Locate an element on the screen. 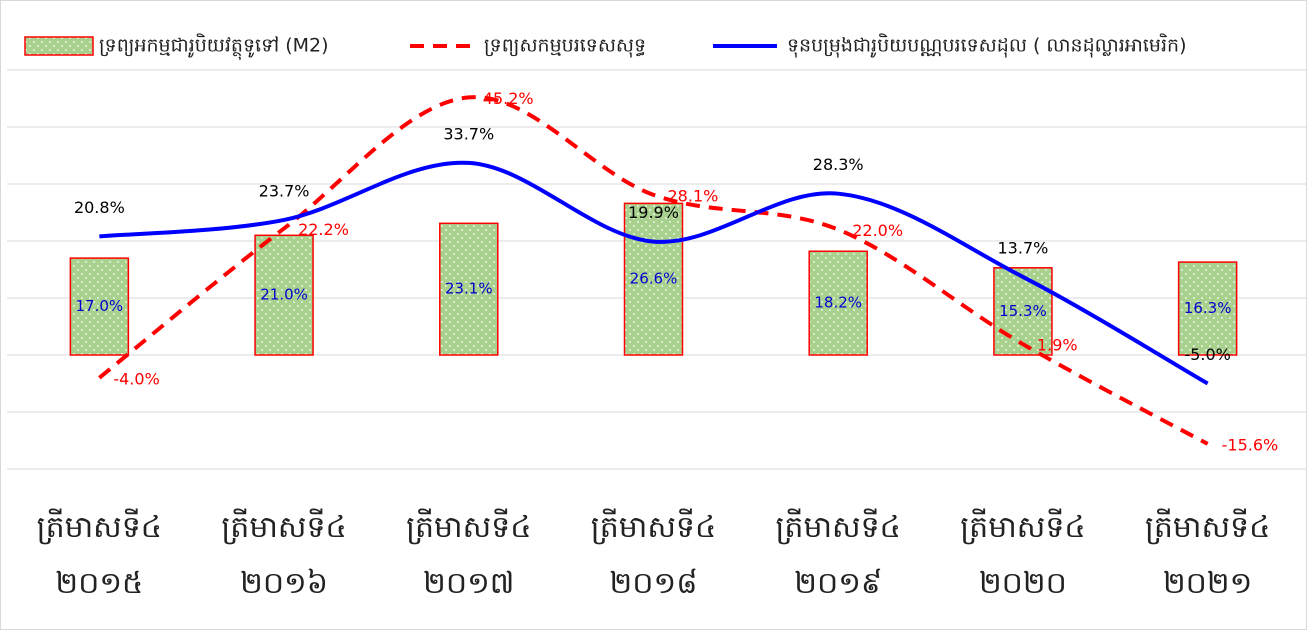 This screenshot has width=1307, height=630. legend-label: ទ្រព្យសកម្មបរទេសសុទ្ធ is located at coordinates (565, 47).